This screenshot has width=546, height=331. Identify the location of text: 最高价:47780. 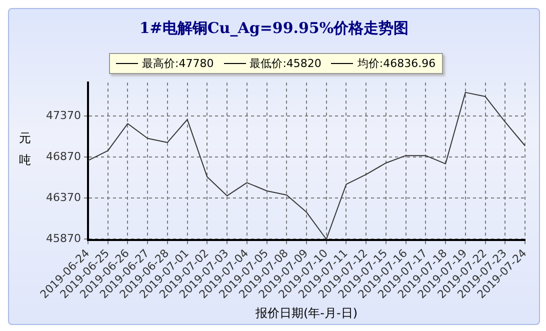
(178, 63).